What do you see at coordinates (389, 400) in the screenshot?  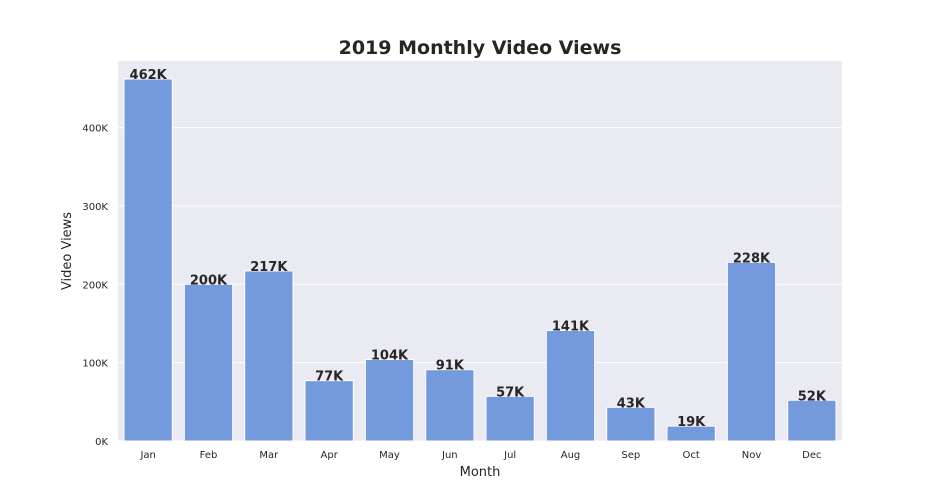 I see `bar-may` at bounding box center [389, 400].